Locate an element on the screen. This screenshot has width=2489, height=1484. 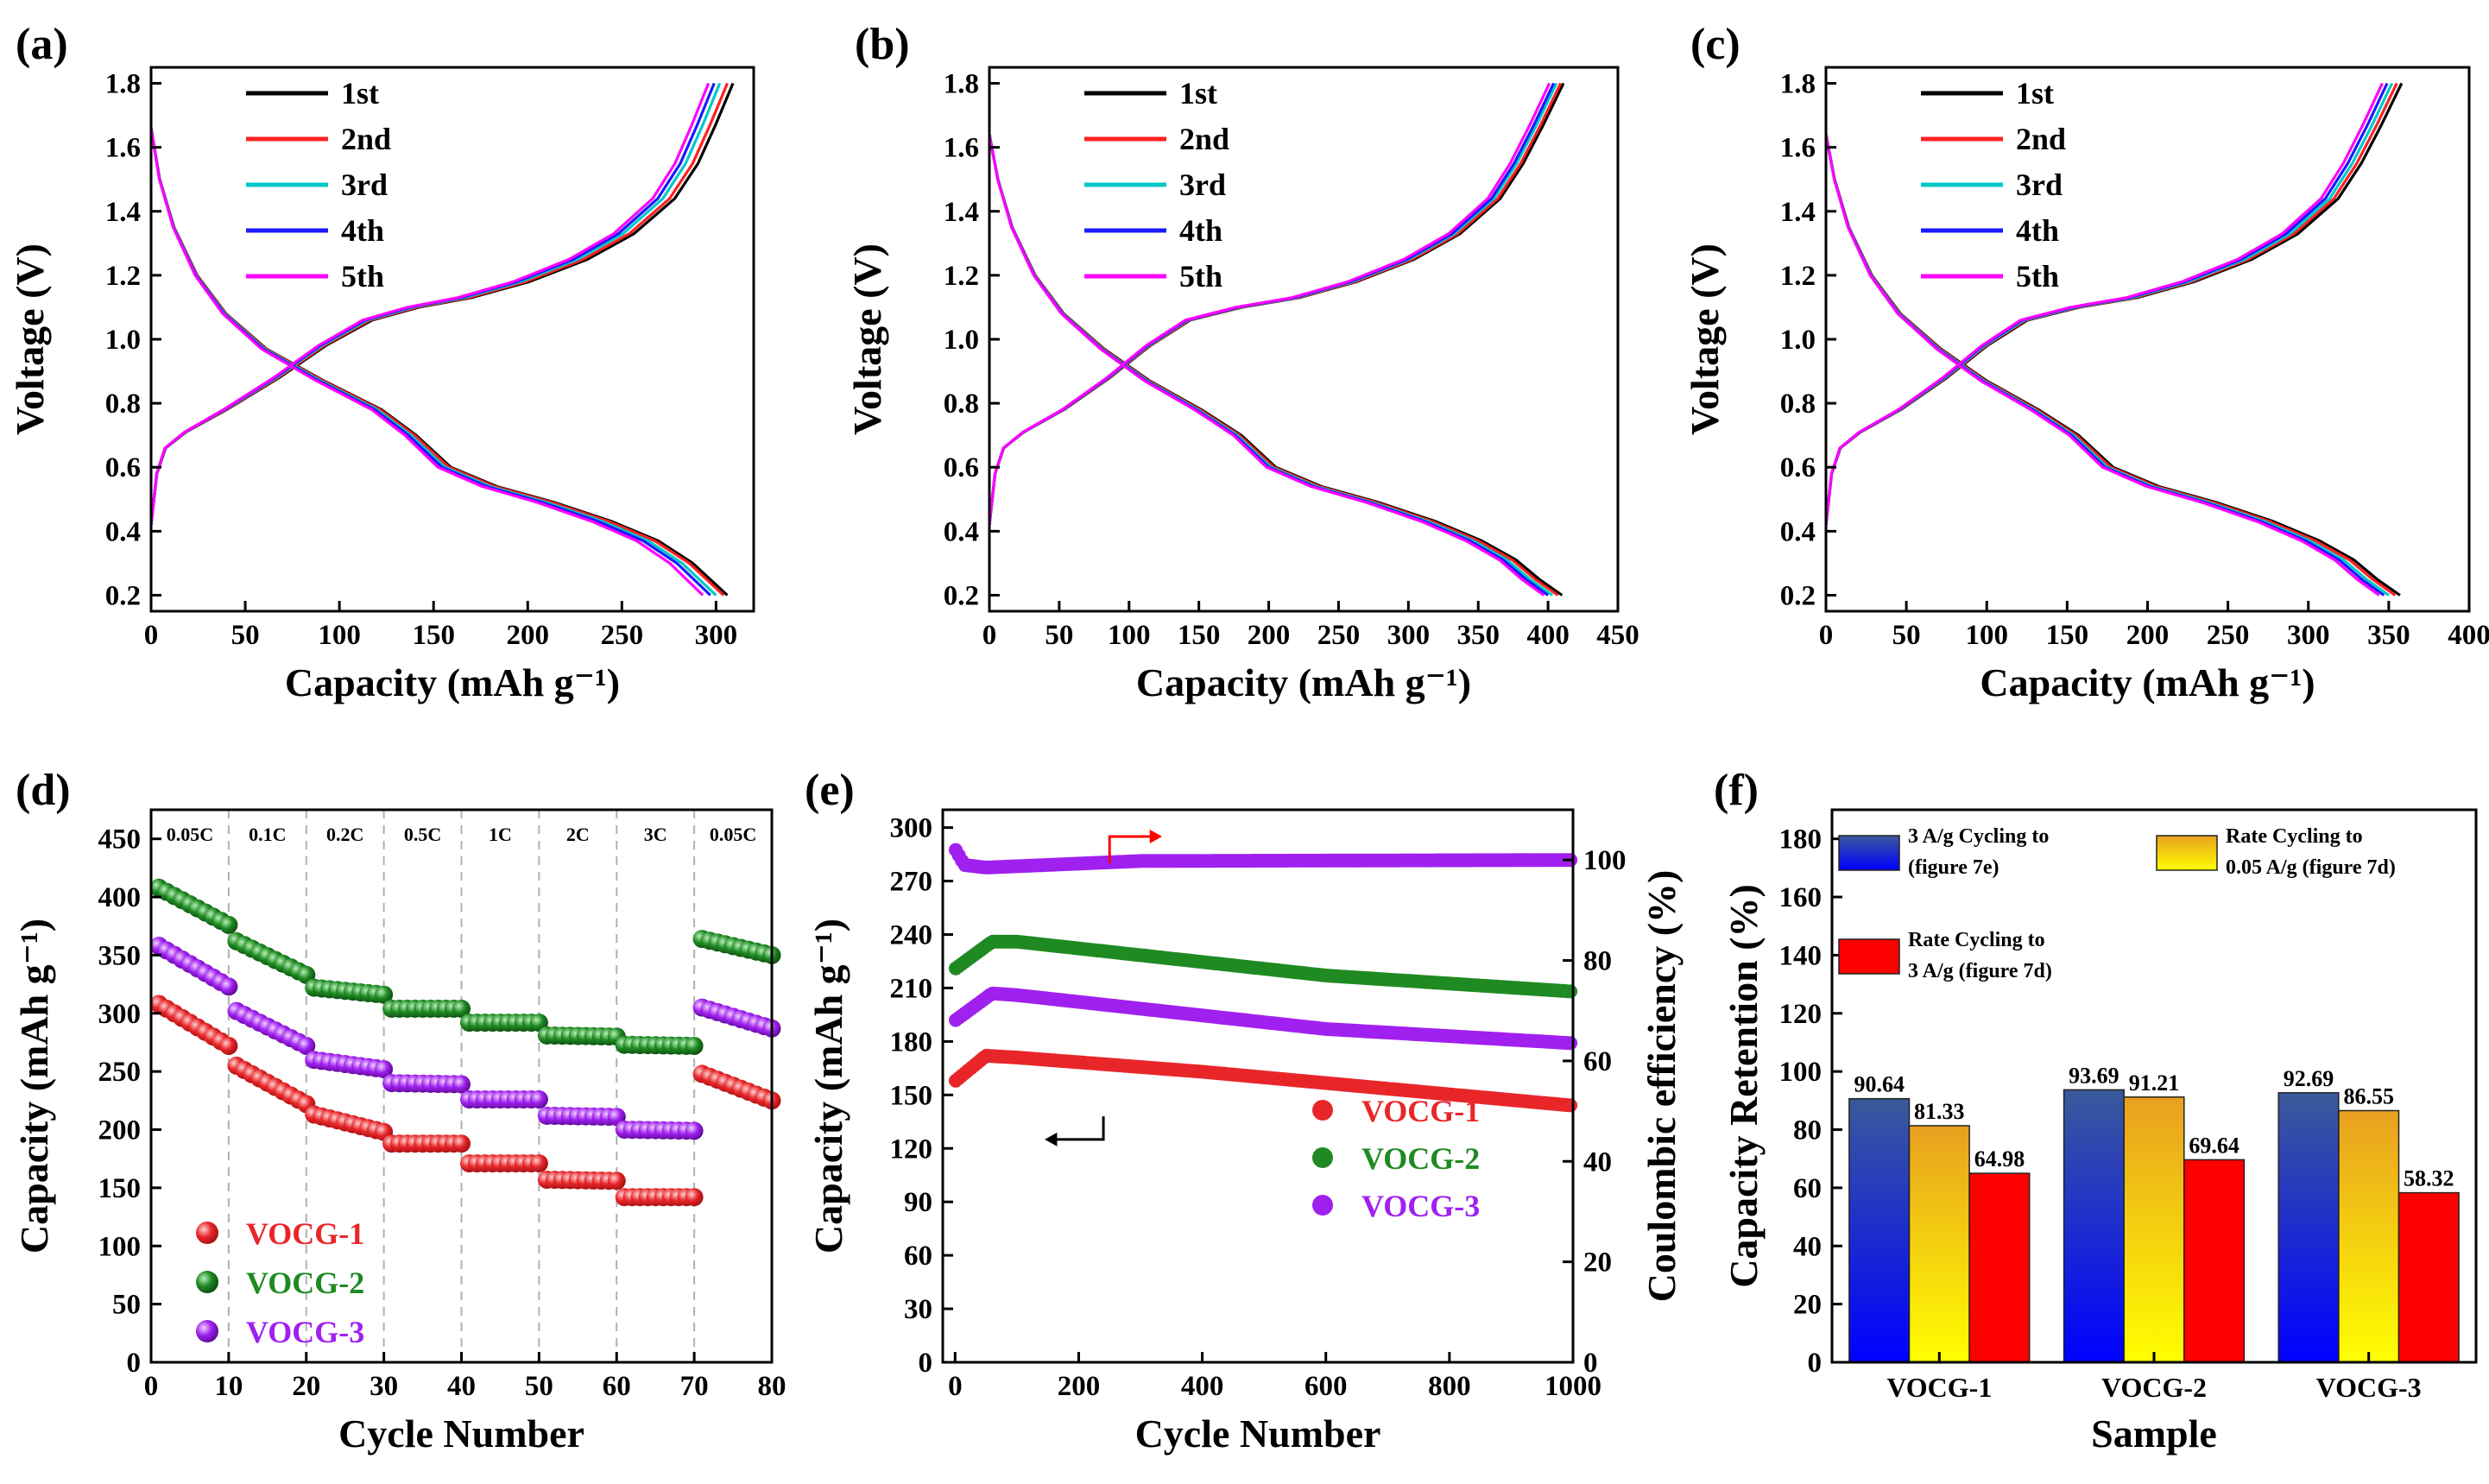
y-tick-label: 450 is located at coordinates (120, 840).